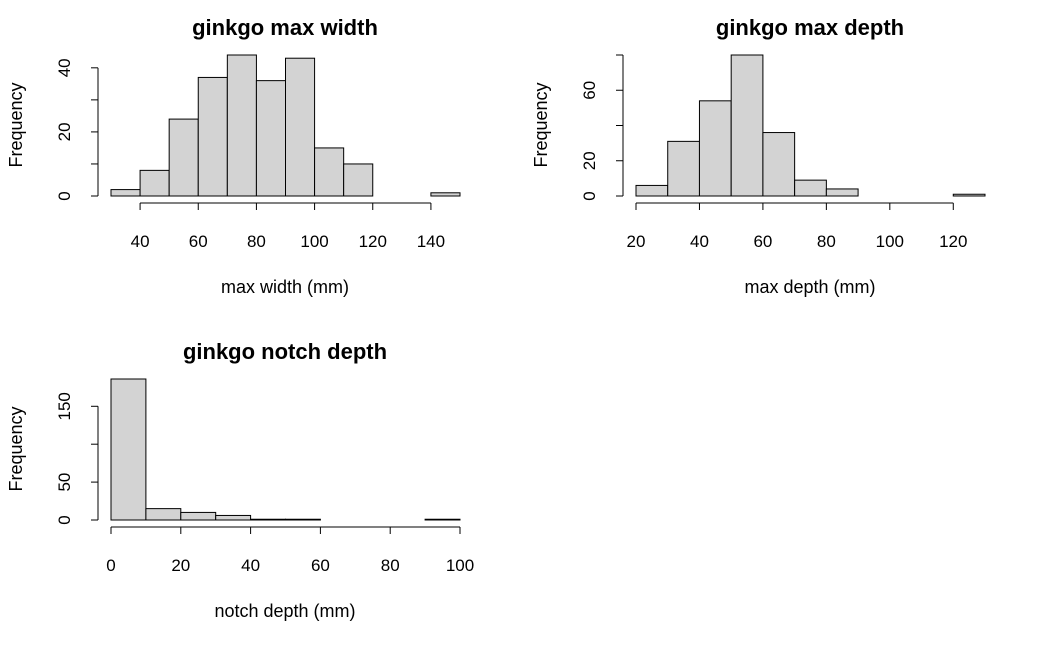 This screenshot has width=1050, height=648. I want to click on y-tick-label: 50, so click(64, 482).